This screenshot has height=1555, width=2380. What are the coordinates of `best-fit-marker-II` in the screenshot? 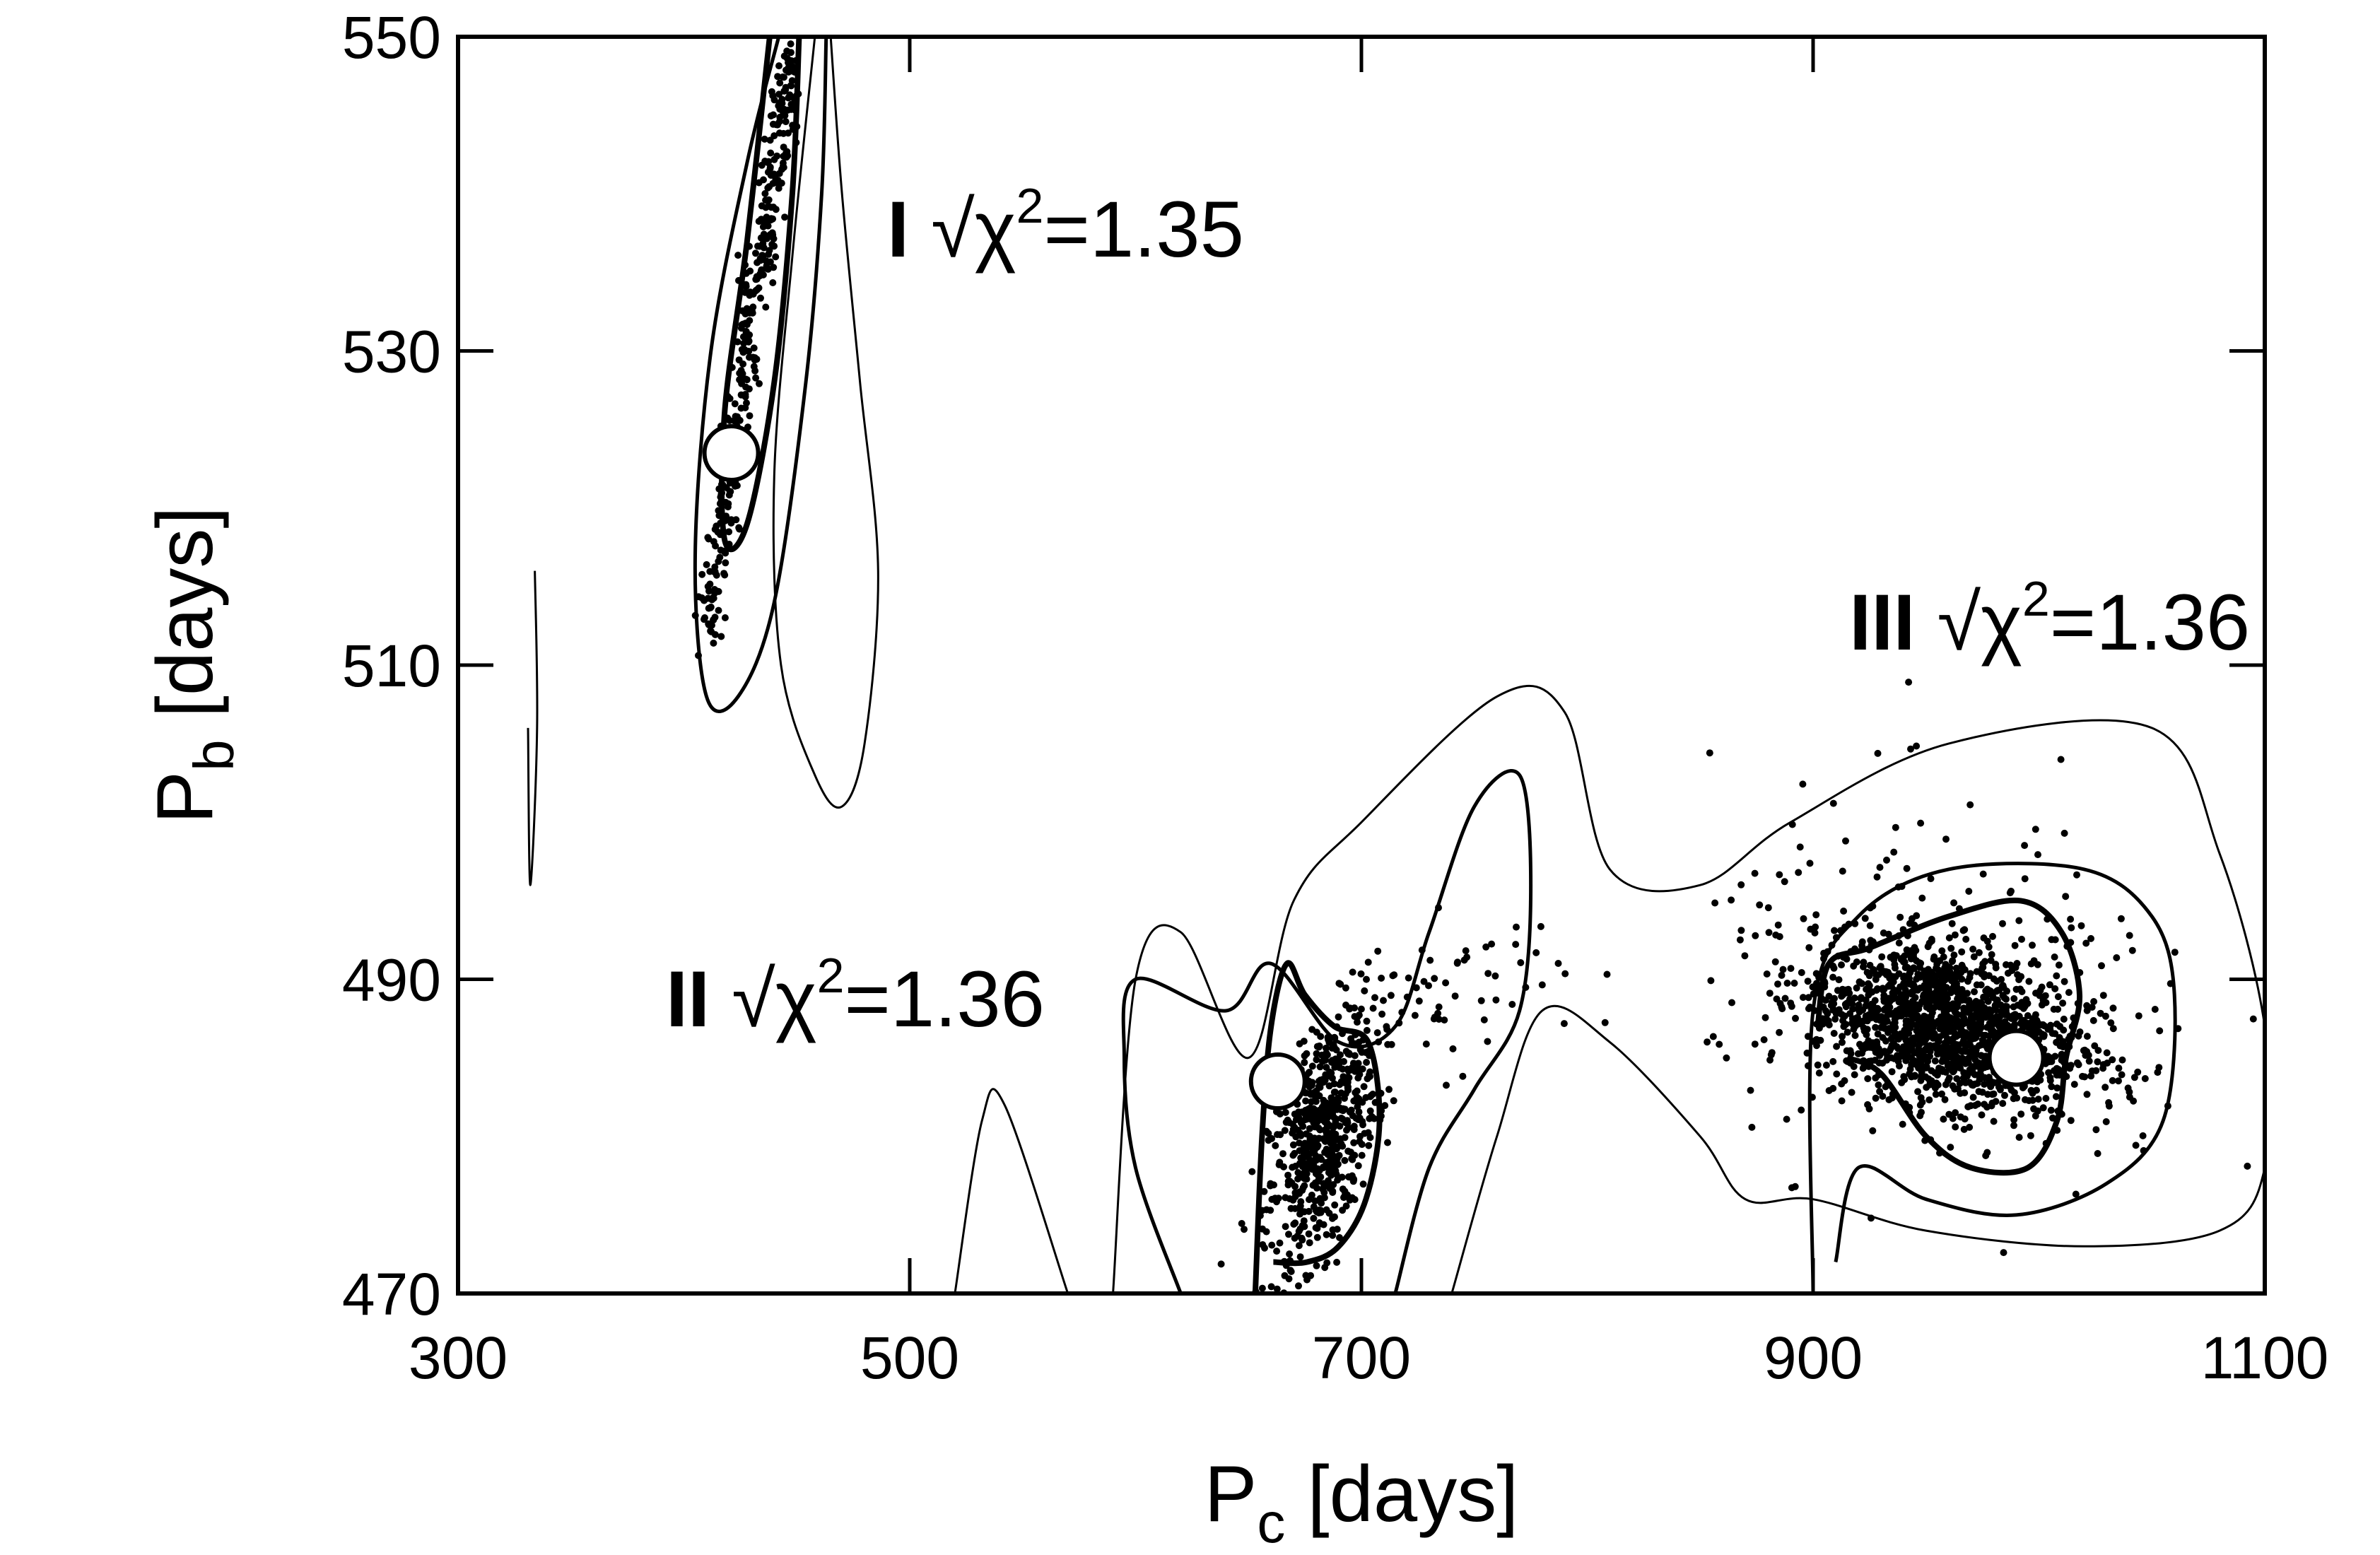 It's located at (1278, 1081).